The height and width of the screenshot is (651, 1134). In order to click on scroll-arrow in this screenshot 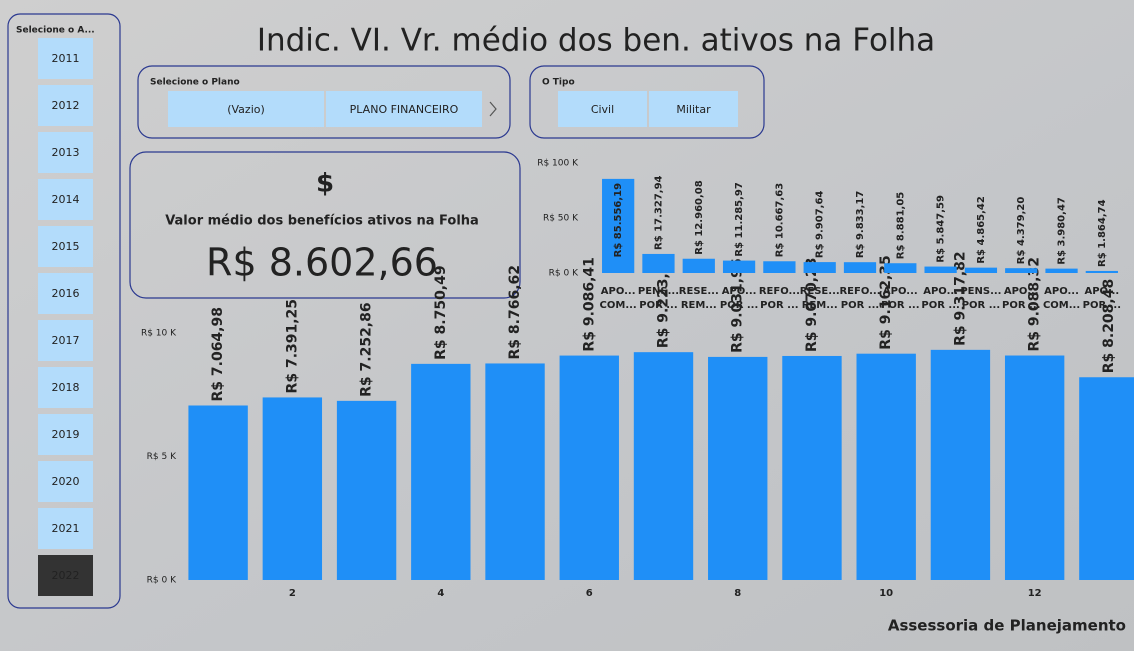, I will do `click(493, 109)`.